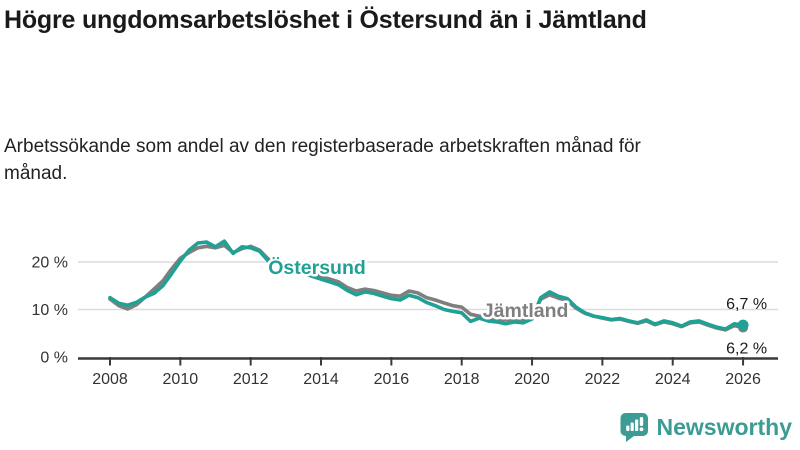 The width and height of the screenshot is (800, 450). What do you see at coordinates (526, 311) in the screenshot?
I see `series-name-label: Jämtland` at bounding box center [526, 311].